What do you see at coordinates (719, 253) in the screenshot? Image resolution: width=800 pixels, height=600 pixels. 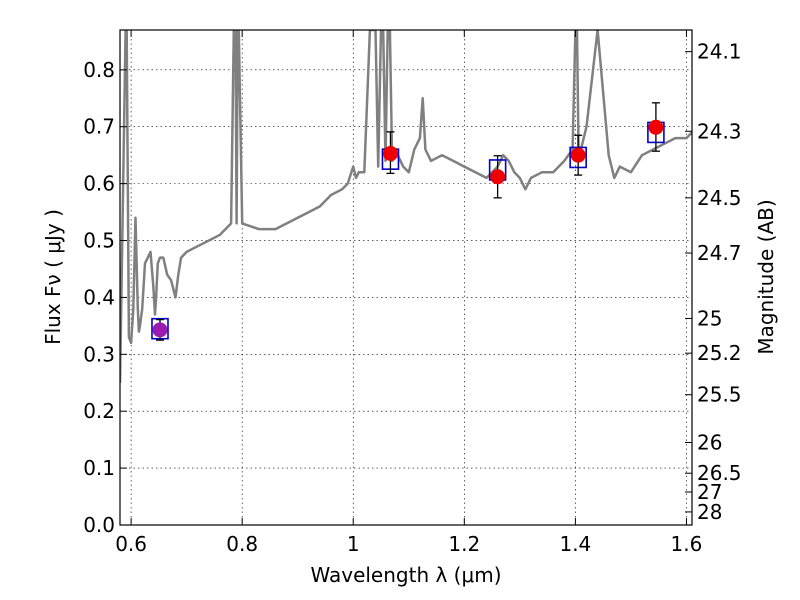 I see `magnitude-tick-label: 24.7` at bounding box center [719, 253].